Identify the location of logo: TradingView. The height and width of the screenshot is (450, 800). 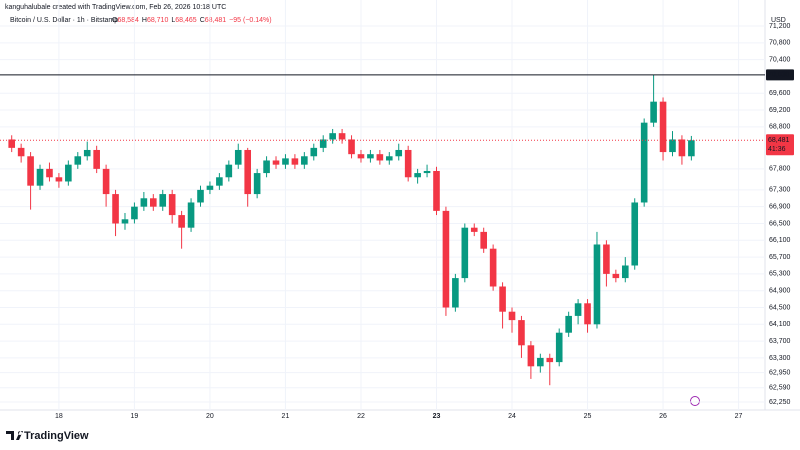
(47, 436).